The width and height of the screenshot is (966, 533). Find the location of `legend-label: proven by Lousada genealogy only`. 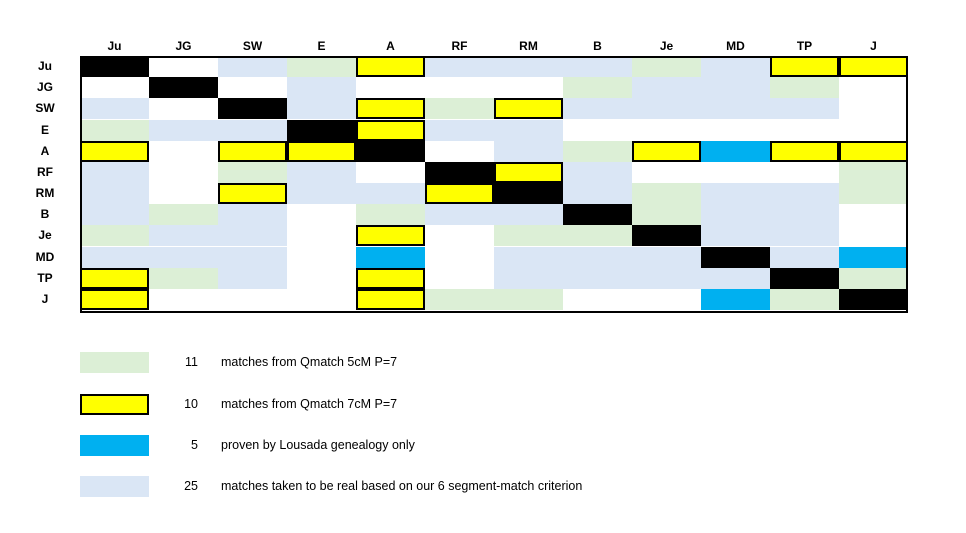

legend-label: proven by Lousada genealogy only is located at coordinates (318, 445).